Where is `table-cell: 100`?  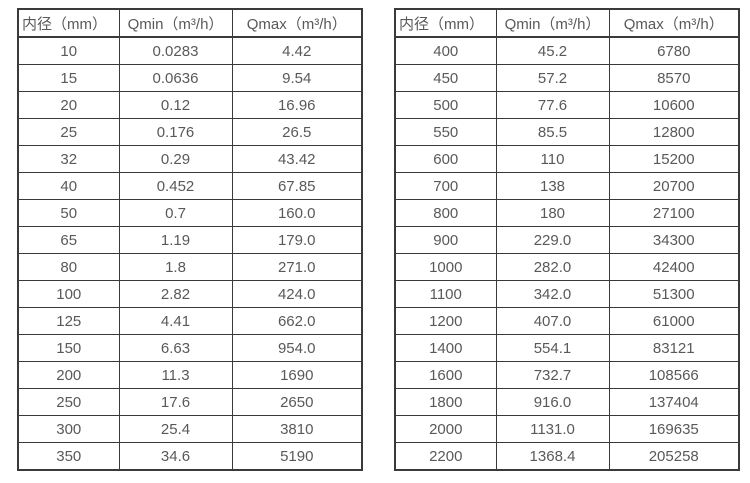
table-cell: 100 is located at coordinates (68, 294).